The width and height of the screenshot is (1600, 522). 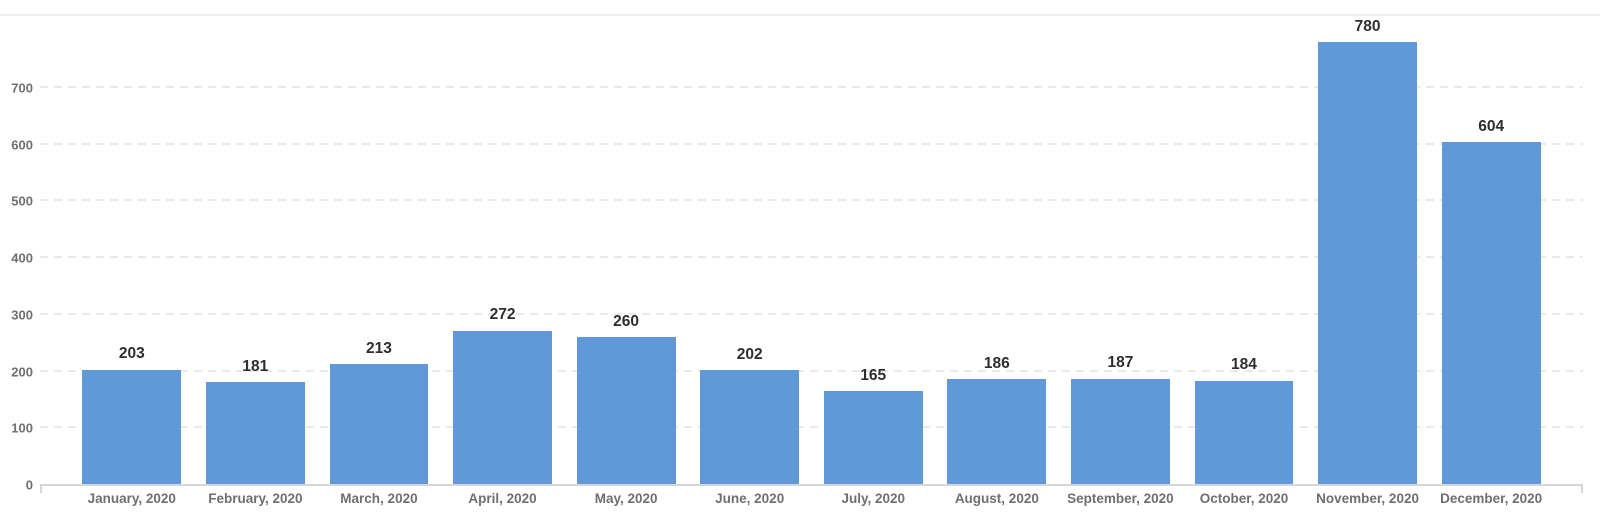 What do you see at coordinates (1367, 498) in the screenshot?
I see `x-axis-category-label: November, 2020` at bounding box center [1367, 498].